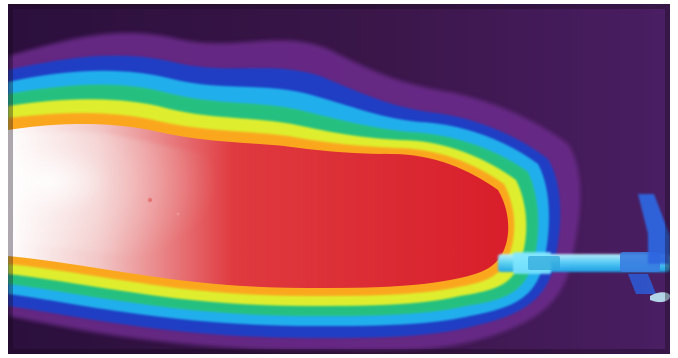 This screenshot has height=358, width=678. Describe the element at coordinates (121, 194) in the screenshot. I see `white-hot-region` at that location.